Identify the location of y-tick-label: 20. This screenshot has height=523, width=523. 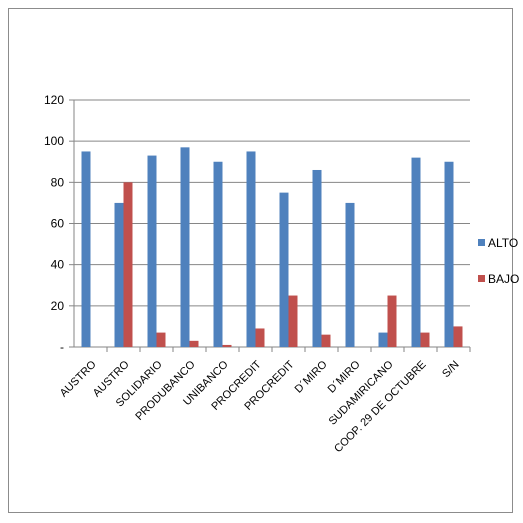
(58, 306).